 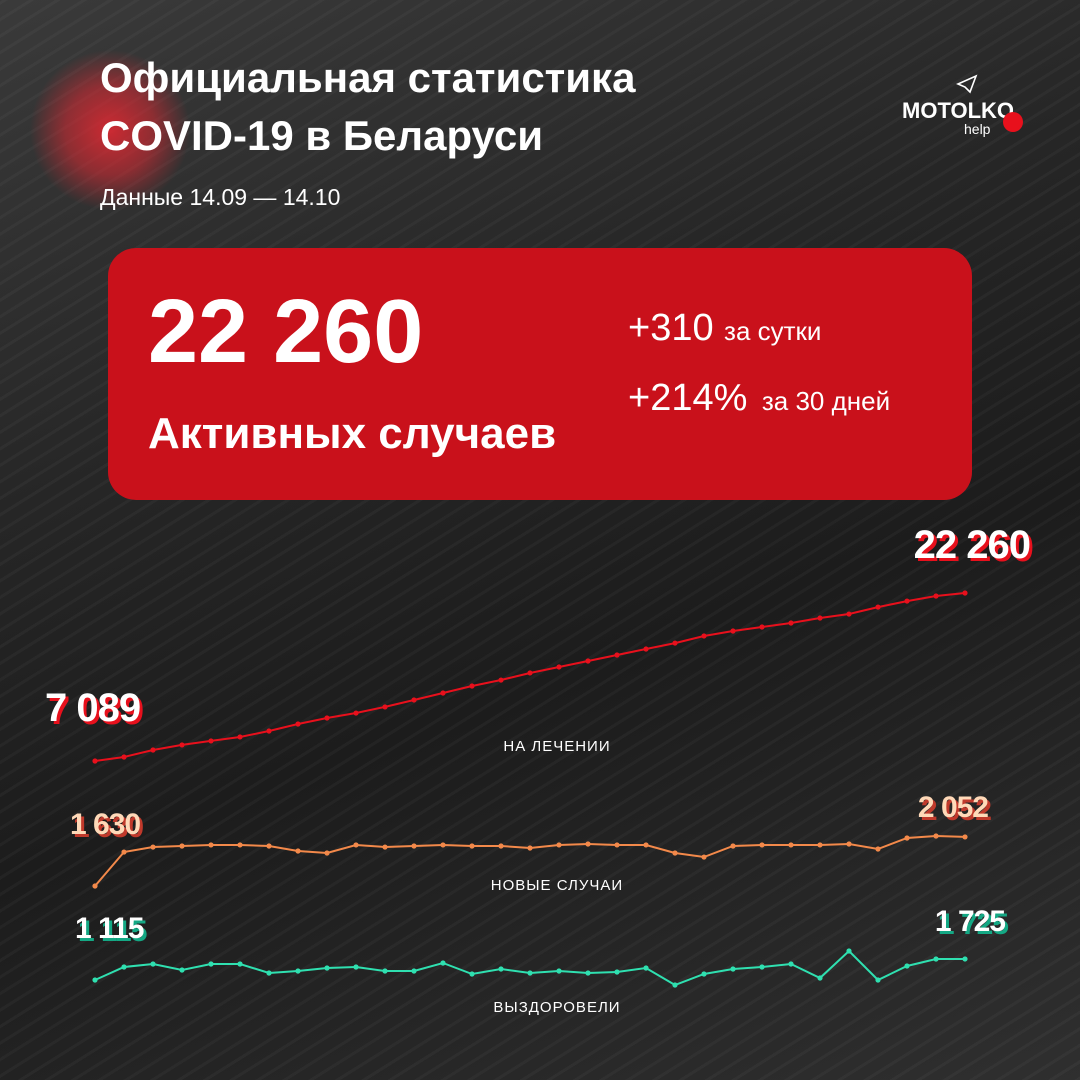 I want to click on card-label: Активных случаев, so click(x=352, y=433).